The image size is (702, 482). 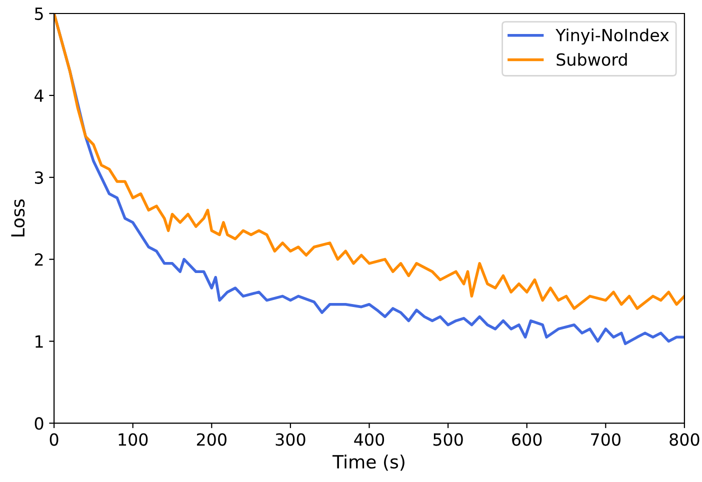 I want to click on legend-label: Yinyi-NoIndex, so click(x=612, y=36).